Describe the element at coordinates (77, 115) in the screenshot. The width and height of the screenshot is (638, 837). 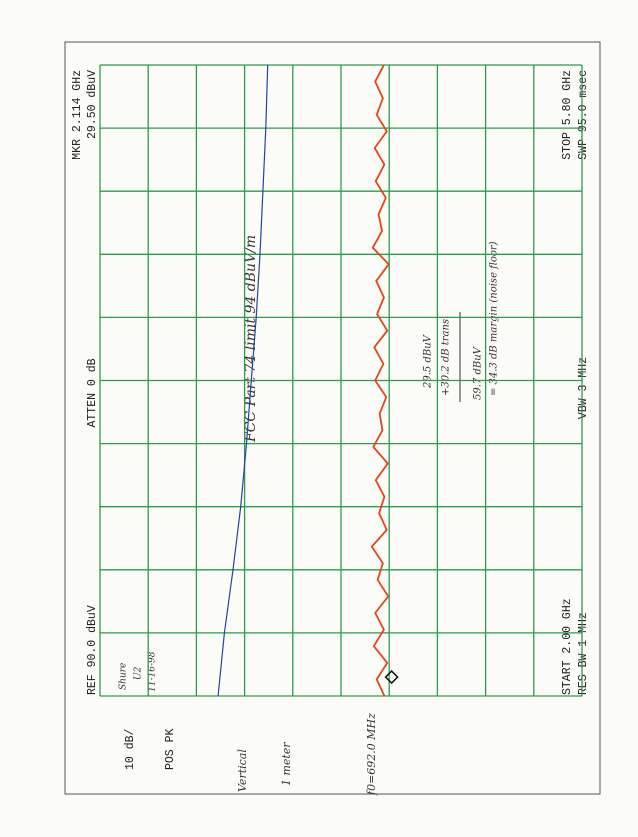
I see `marker-freq: MKR 2.114 GHz` at that location.